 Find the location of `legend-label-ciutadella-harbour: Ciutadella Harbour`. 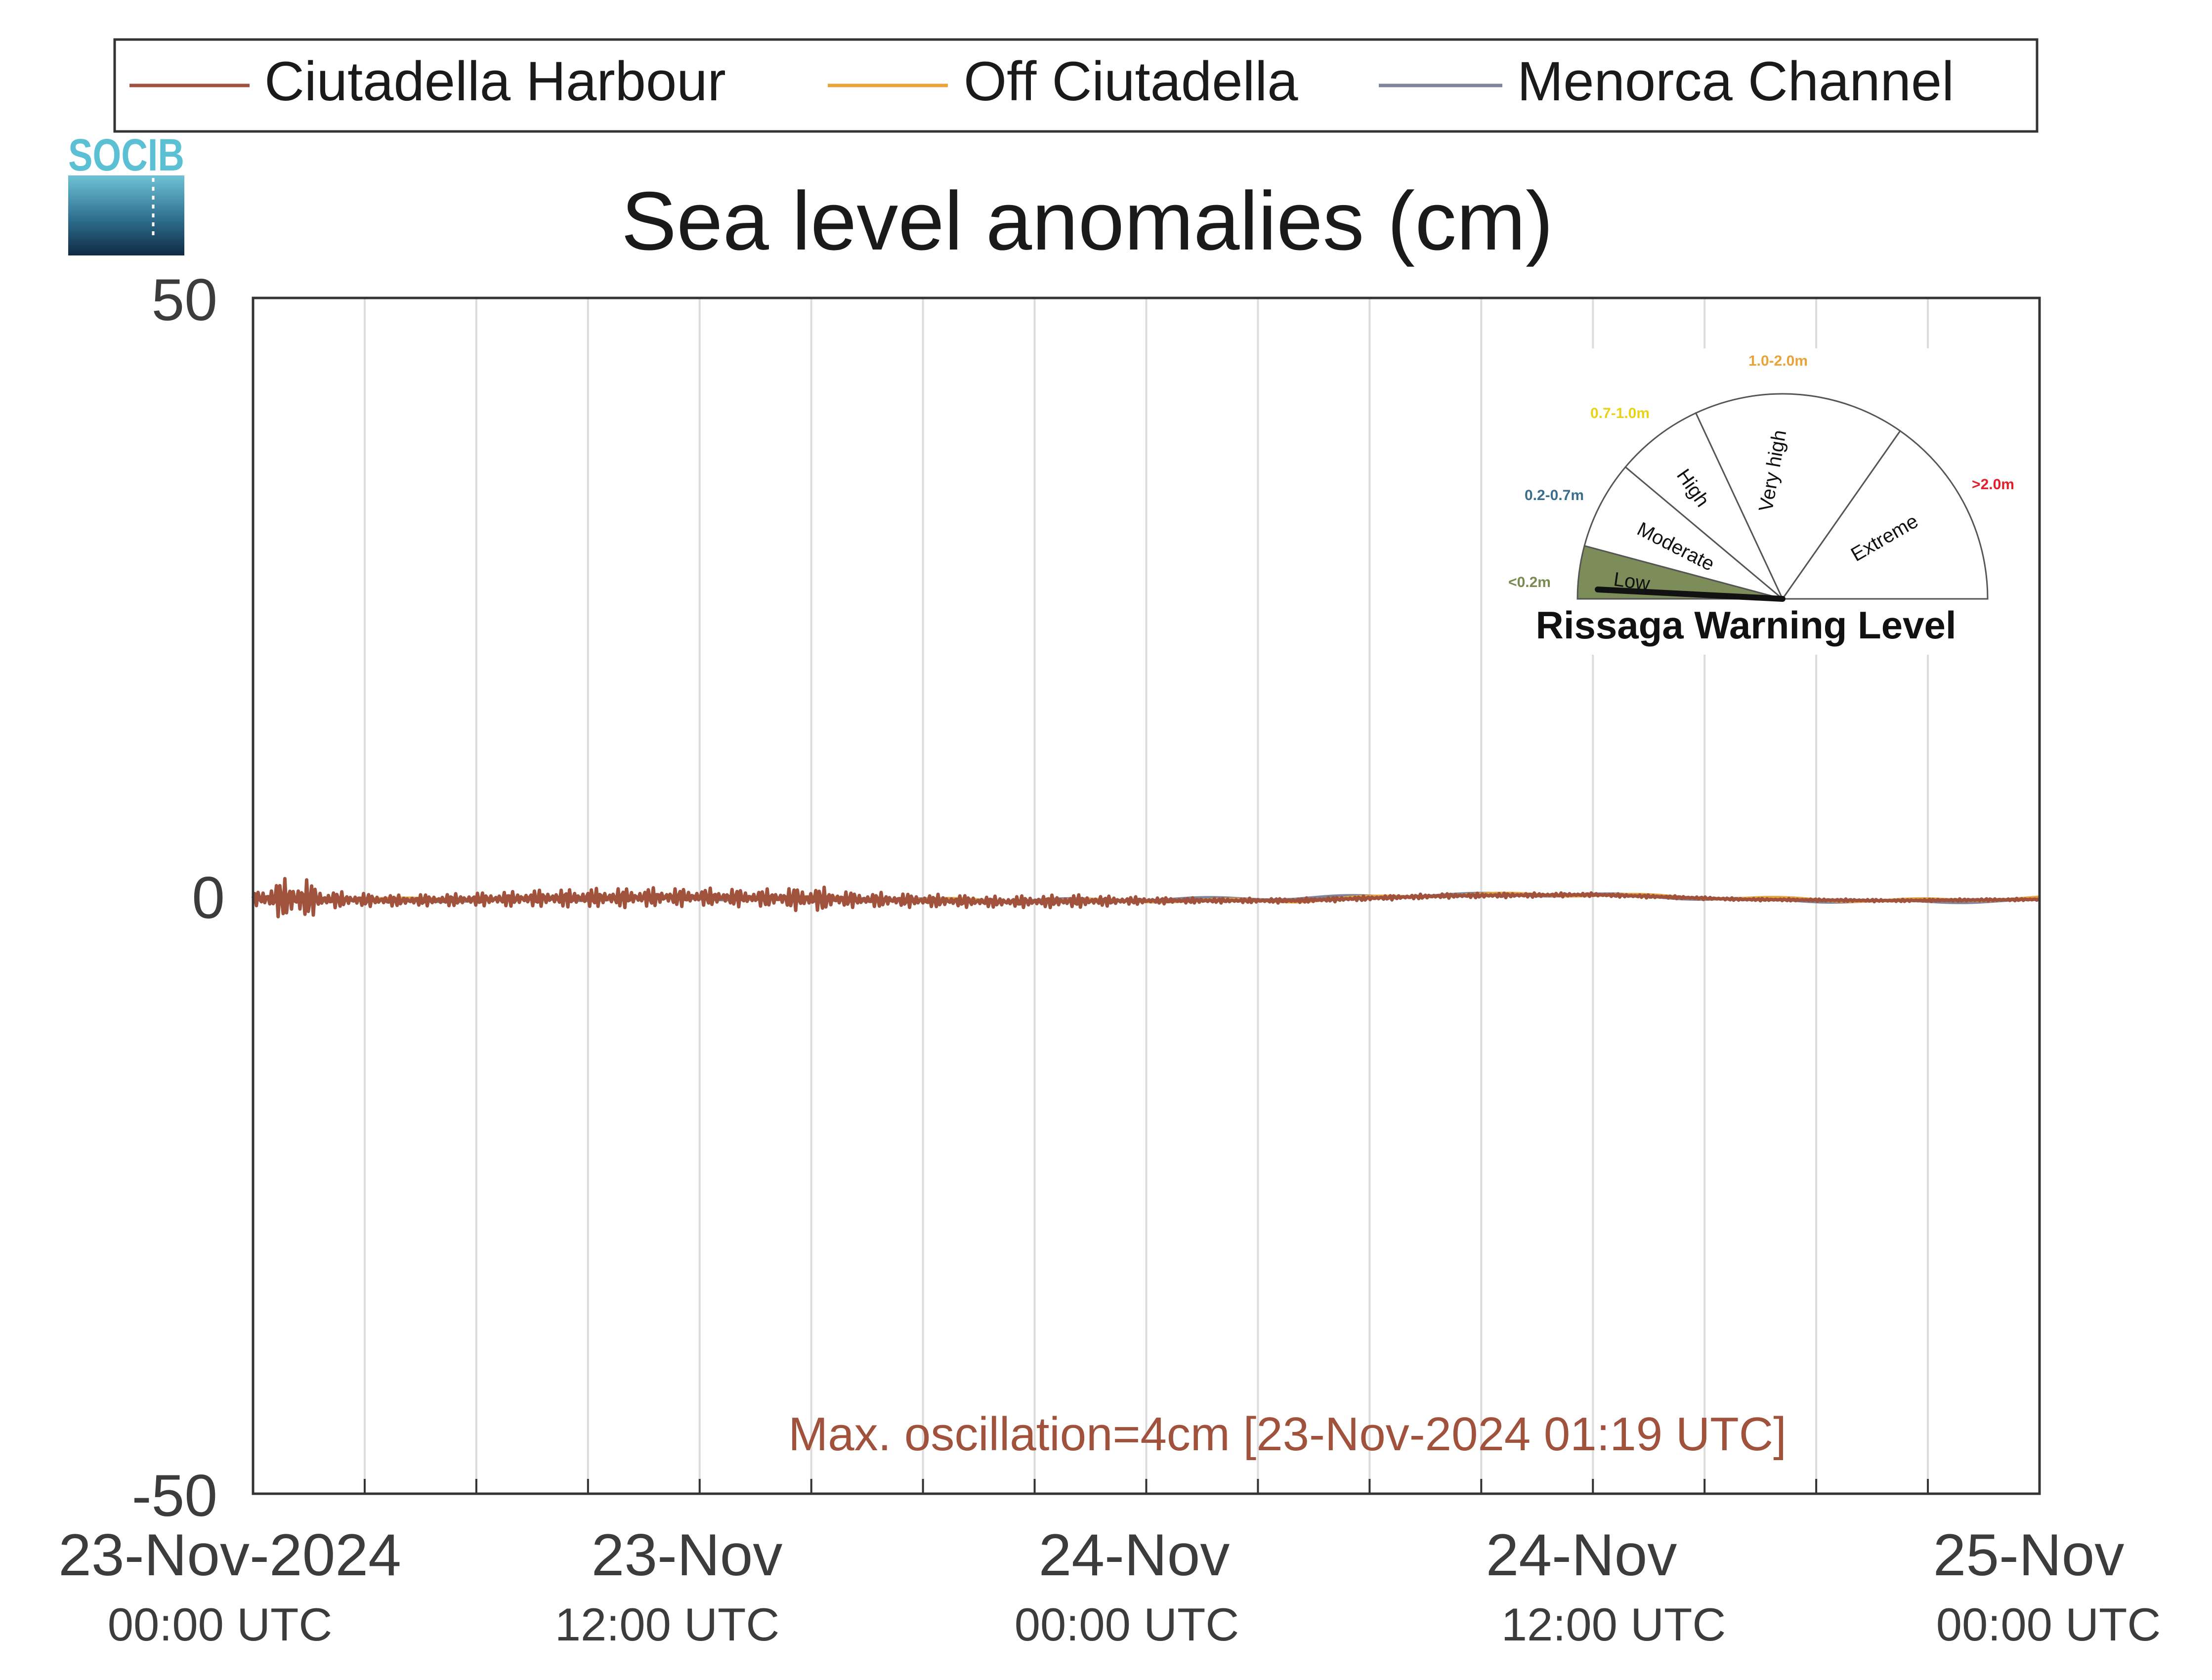

legend-label-ciutadella-harbour: Ciutadella Harbour is located at coordinates (495, 81).